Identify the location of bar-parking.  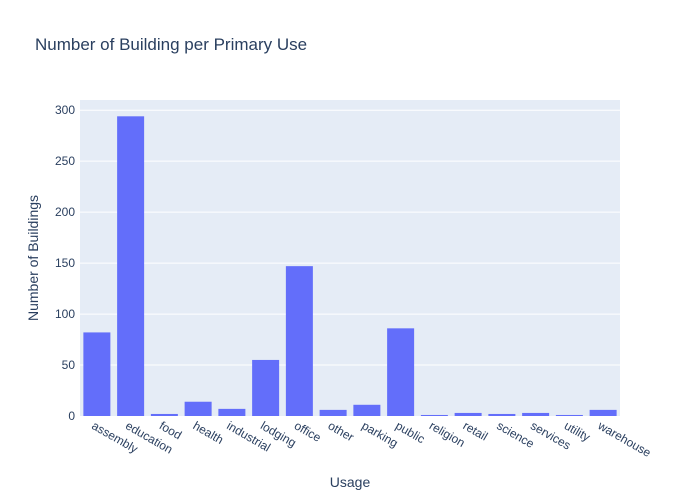
(367, 410).